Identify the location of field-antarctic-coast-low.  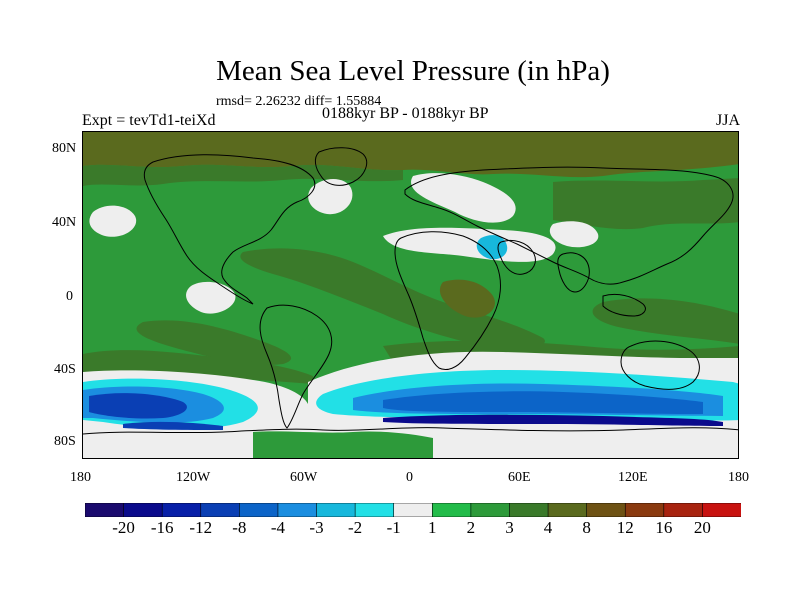
(553, 420).